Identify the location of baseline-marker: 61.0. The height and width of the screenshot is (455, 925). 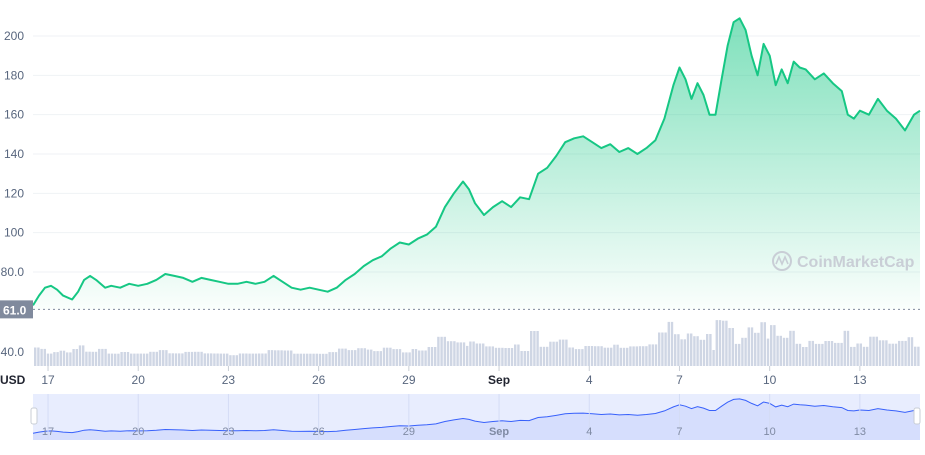
(460, 309).